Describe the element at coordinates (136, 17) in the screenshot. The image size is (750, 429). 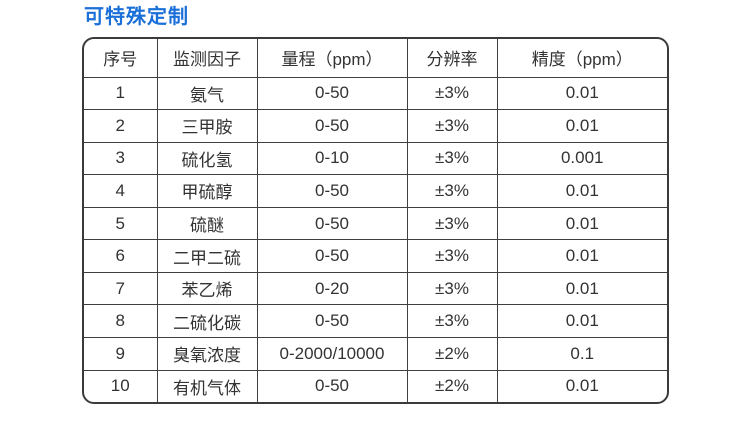
I see `page-title: 可特殊定制` at that location.